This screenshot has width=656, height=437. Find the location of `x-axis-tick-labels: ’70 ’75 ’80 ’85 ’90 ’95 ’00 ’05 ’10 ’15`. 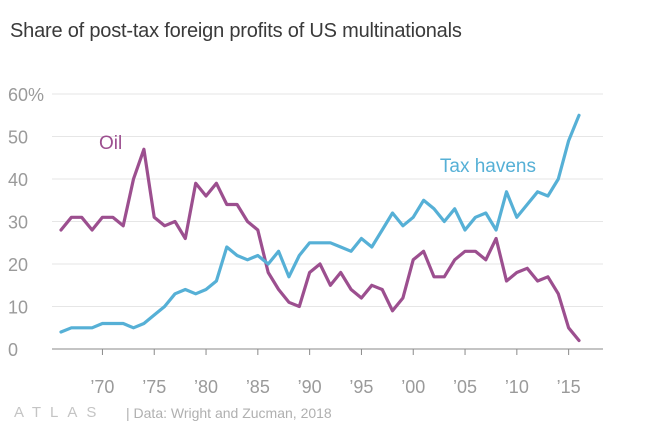

x-axis-tick-labels: ’70 ’75 ’80 ’85 ’90 ’95 ’00 ’05 ’10 ’15 is located at coordinates (335, 373).